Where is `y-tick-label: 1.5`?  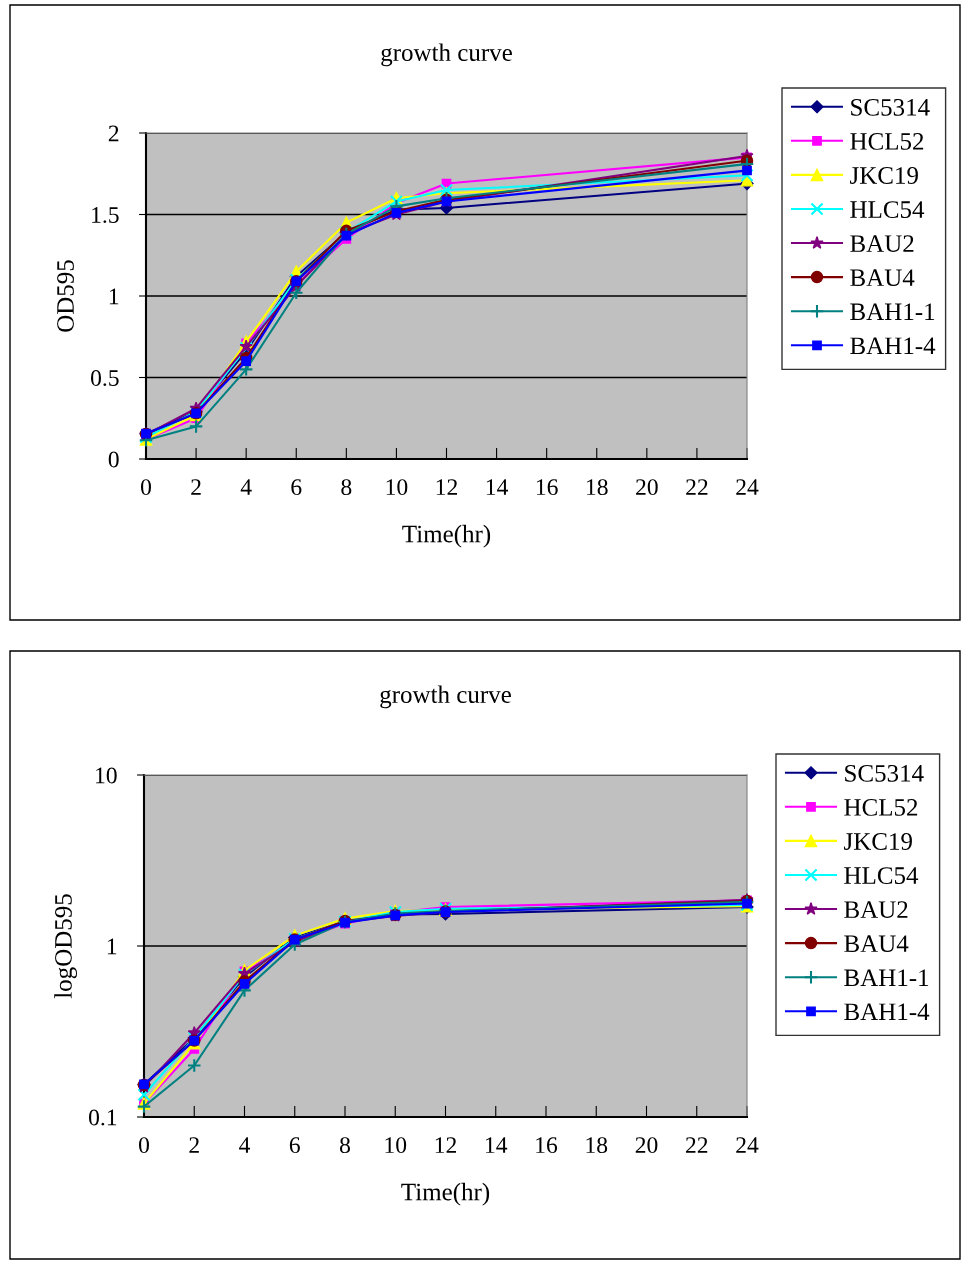
y-tick-label: 1.5 is located at coordinates (105, 215).